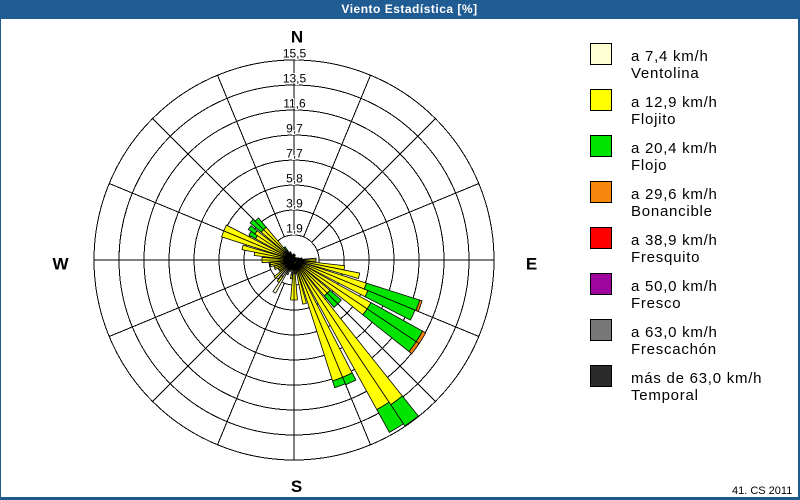 The image size is (800, 500). What do you see at coordinates (294, 129) in the screenshot?
I see `svg-text: 9,7` at bounding box center [294, 129].